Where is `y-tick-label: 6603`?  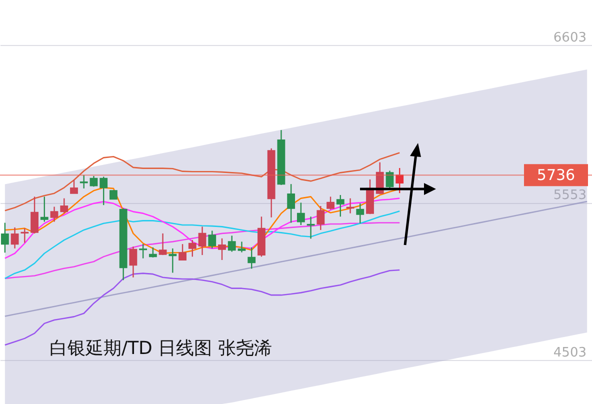
y-tick-label: 6603 is located at coordinates (569, 38).